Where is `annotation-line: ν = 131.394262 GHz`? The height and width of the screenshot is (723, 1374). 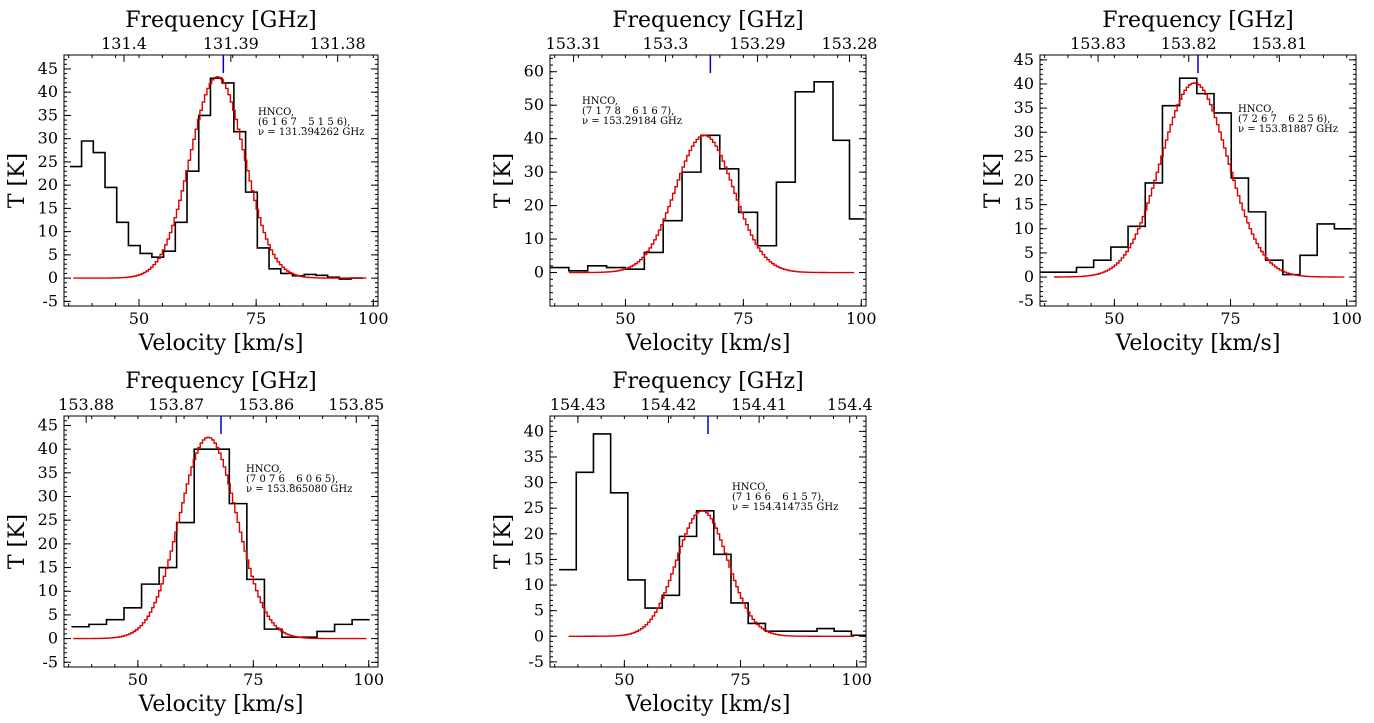
annotation-line: ν = 131.394262 GHz is located at coordinates (311, 132).